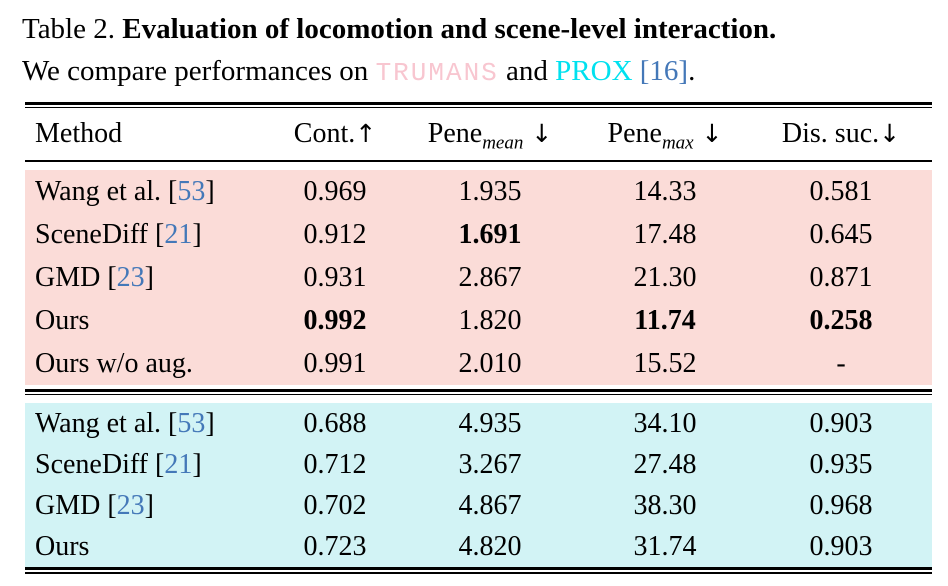 The height and width of the screenshot is (586, 948). What do you see at coordinates (335, 546) in the screenshot?
I see `value-cell: 0.723` at bounding box center [335, 546].